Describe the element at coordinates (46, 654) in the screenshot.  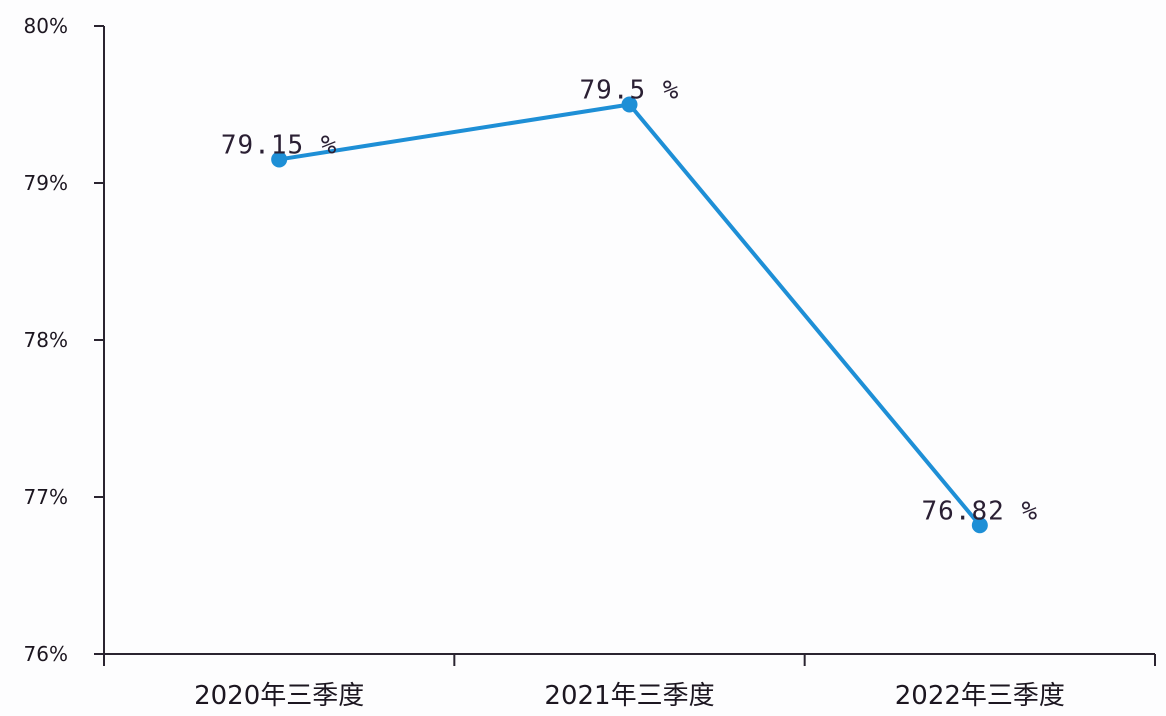
I see `y-tick-label: 76%` at that location.